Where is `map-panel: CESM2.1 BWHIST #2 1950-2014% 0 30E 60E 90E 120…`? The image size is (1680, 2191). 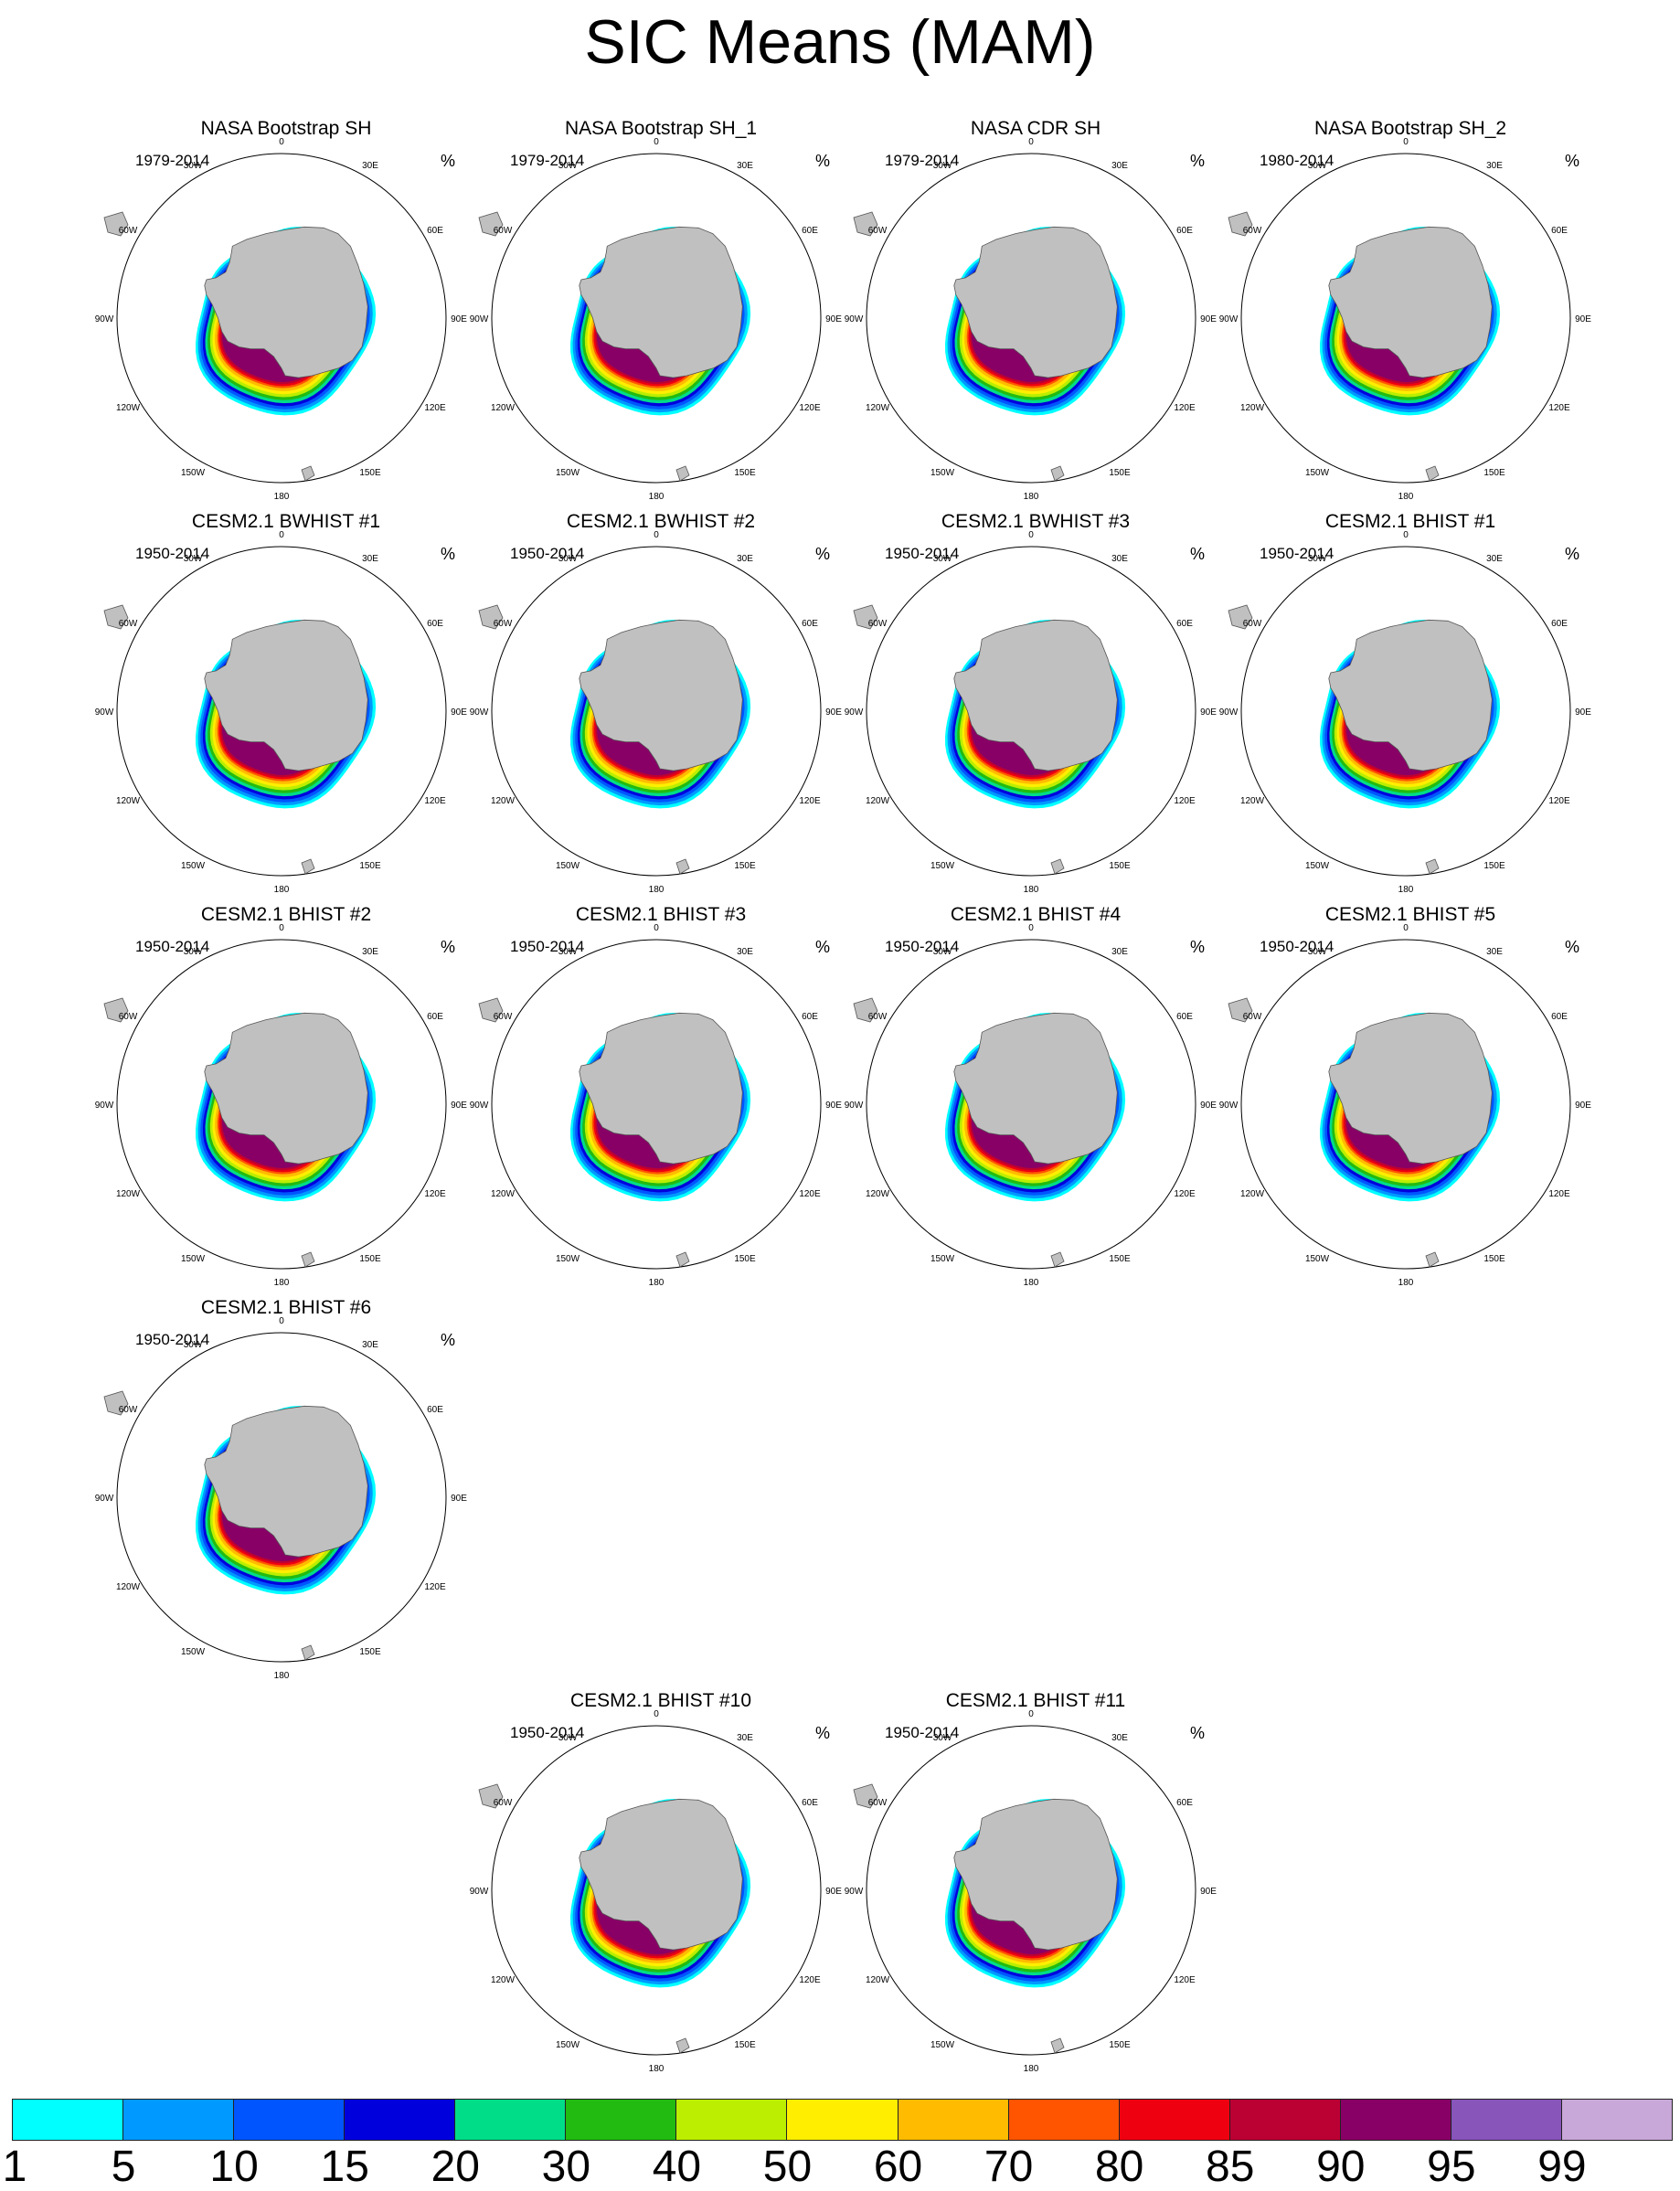
map-panel: CESM2.1 BWHIST #2 1950-2014% 0 30E 60E 90E 120… is located at coordinates (659, 706).